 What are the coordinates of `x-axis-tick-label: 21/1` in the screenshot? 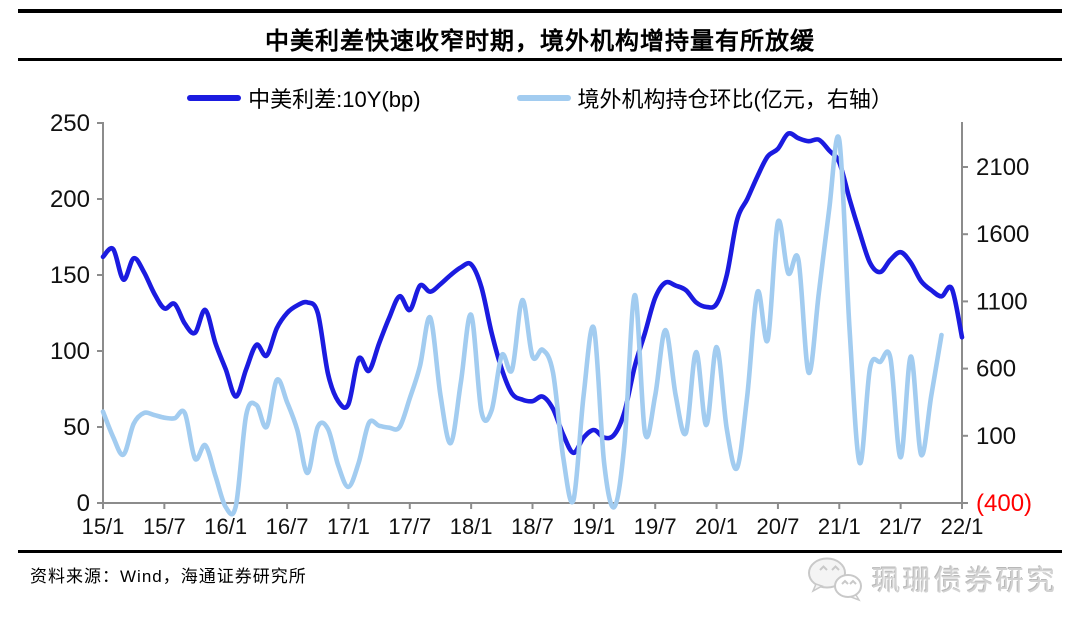 It's located at (839, 526).